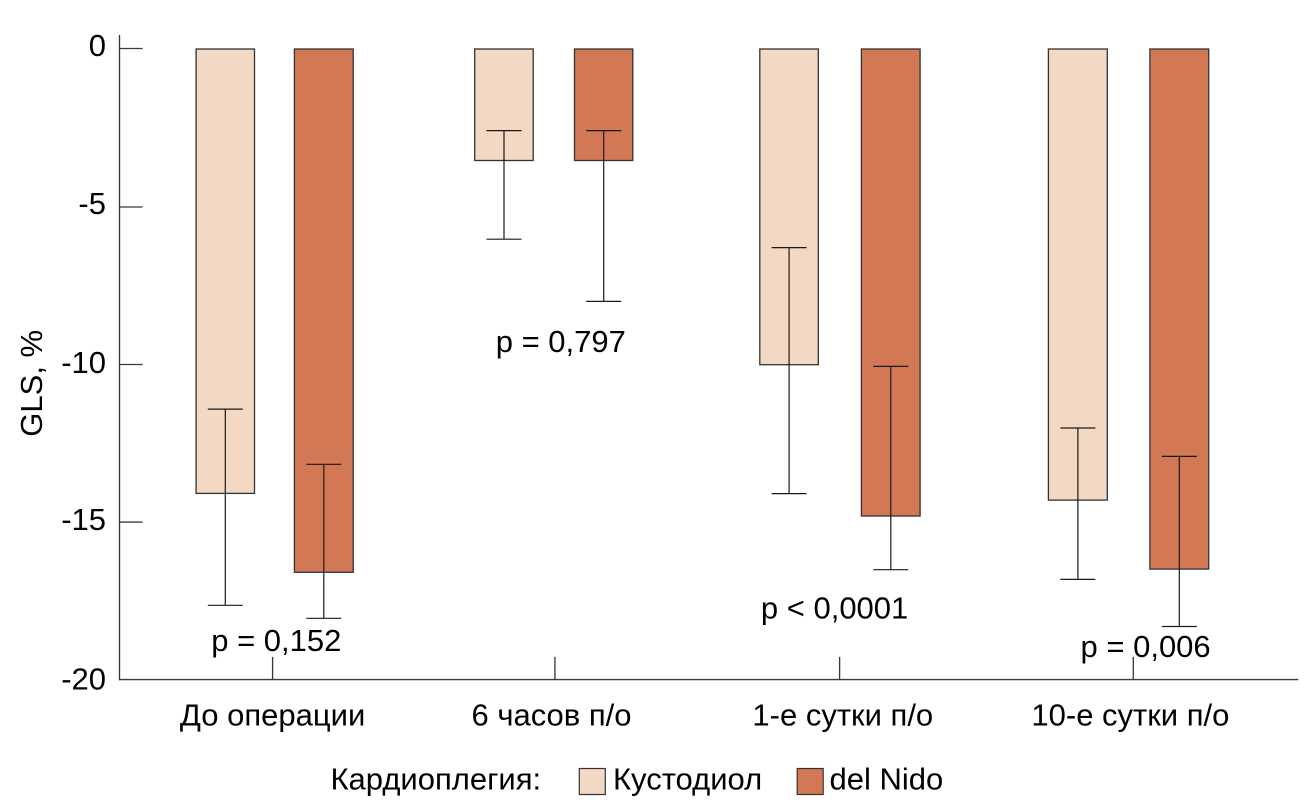 The height and width of the screenshot is (806, 1311). What do you see at coordinates (687, 779) in the screenshot?
I see `svg-text: Кустодиол` at bounding box center [687, 779].